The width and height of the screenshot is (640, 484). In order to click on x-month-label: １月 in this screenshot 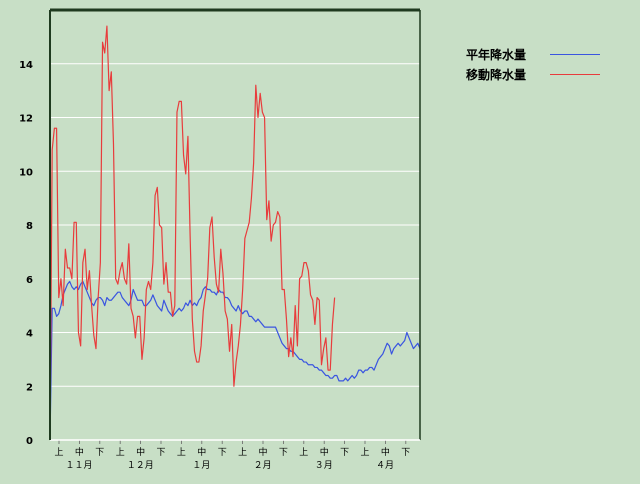, I will do `click(201, 465)`.